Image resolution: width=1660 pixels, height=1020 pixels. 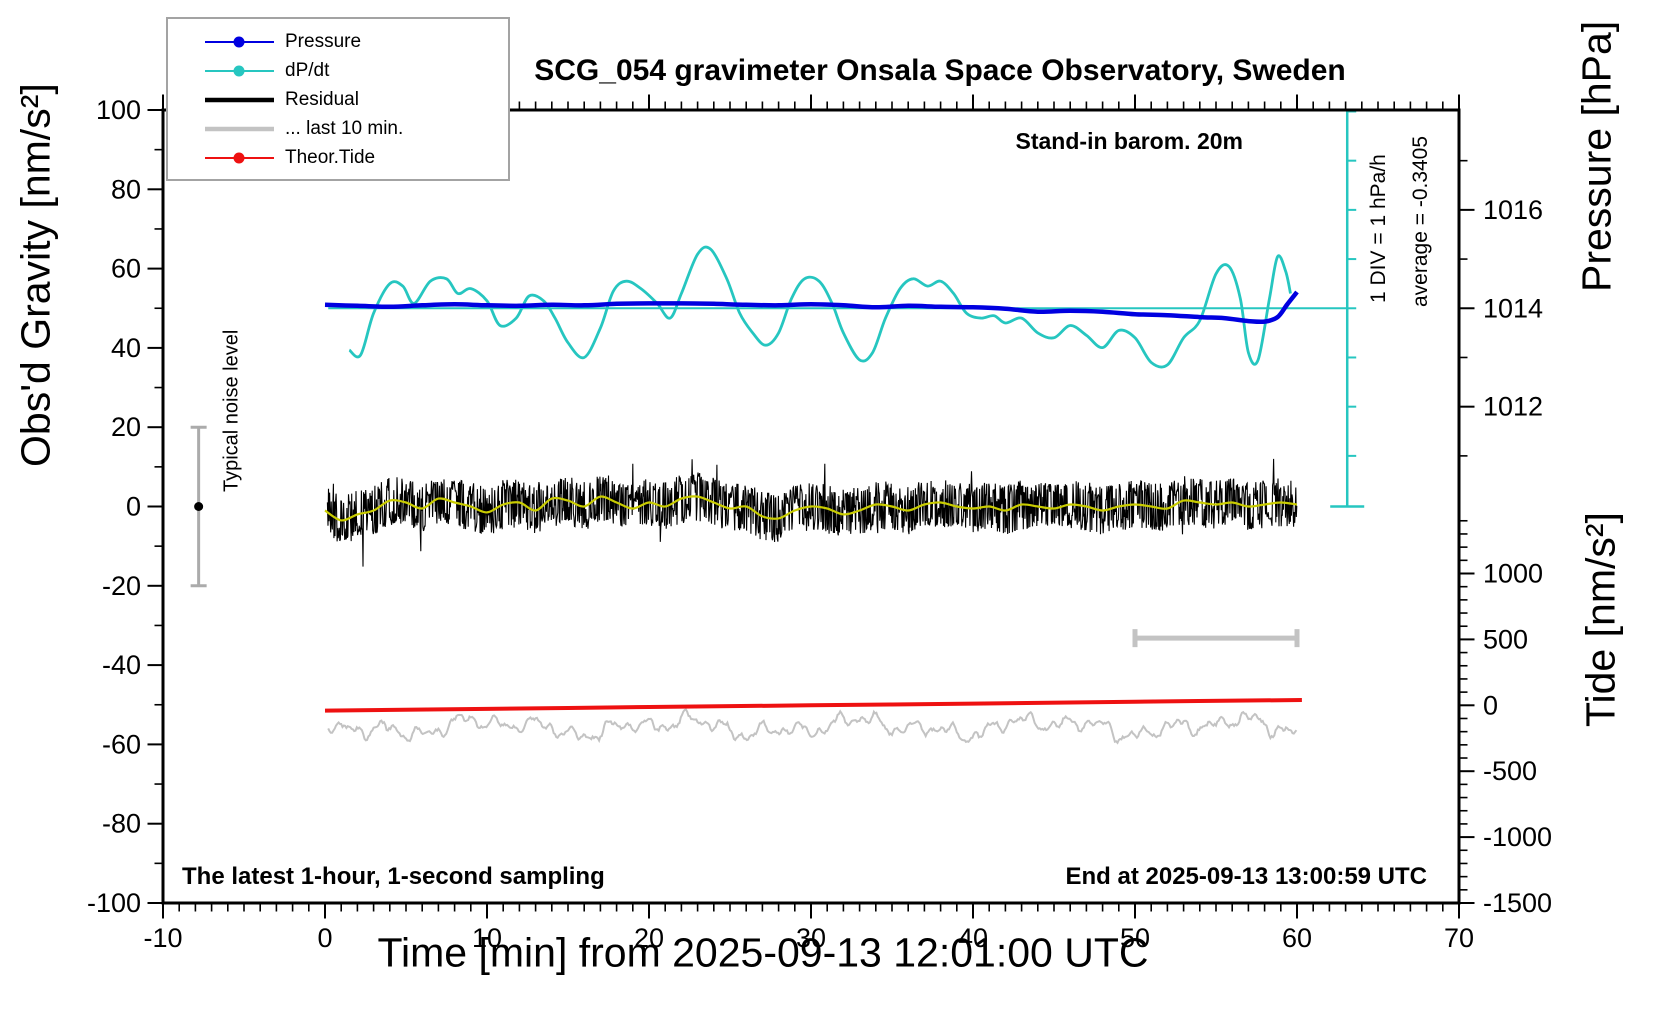 I want to click on x-axis-tick-label: 0, so click(x=324, y=938).